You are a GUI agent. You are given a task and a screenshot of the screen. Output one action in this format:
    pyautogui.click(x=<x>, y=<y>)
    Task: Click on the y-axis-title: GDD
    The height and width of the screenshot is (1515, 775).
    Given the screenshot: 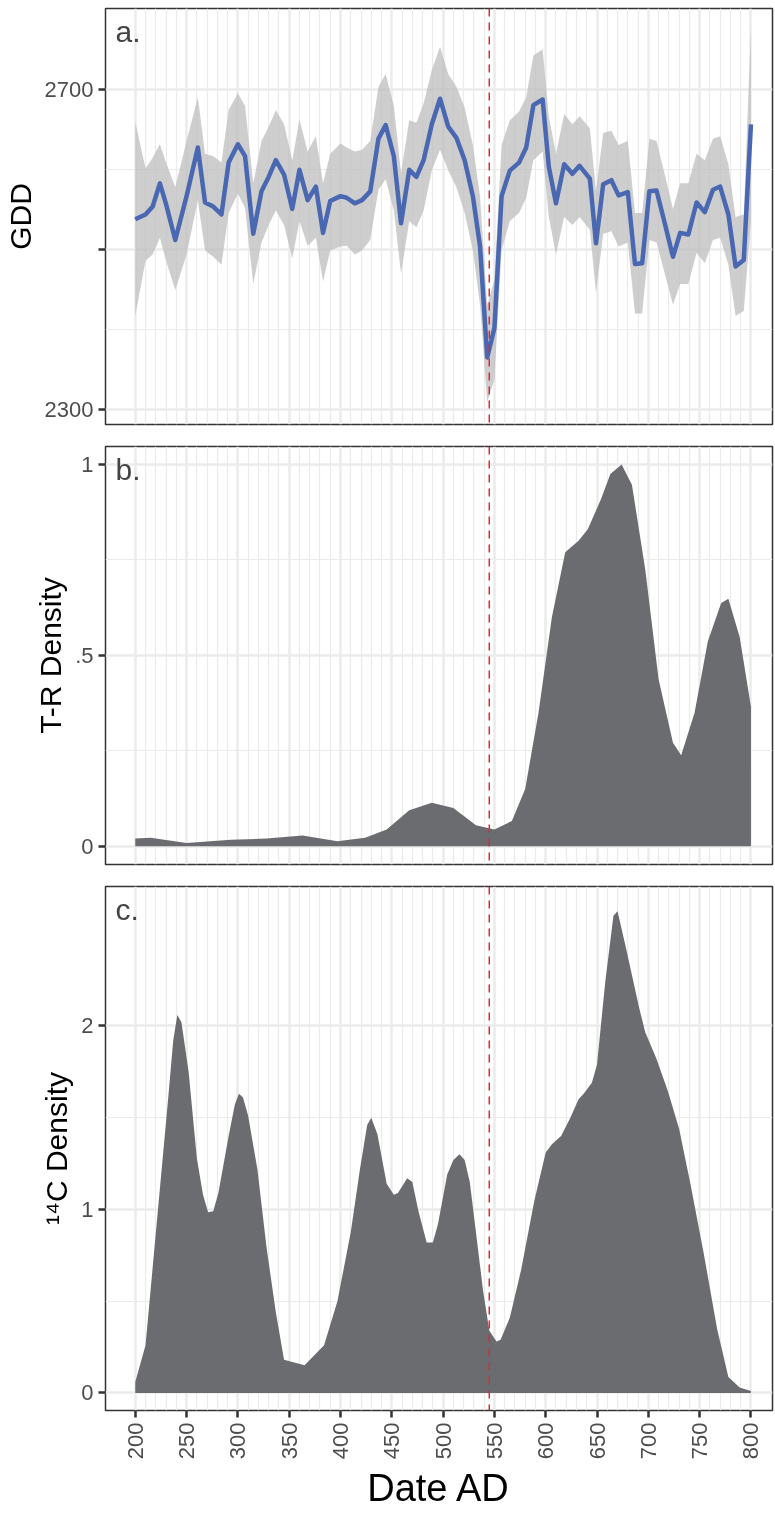 What is the action you would take?
    pyautogui.click(x=20, y=216)
    